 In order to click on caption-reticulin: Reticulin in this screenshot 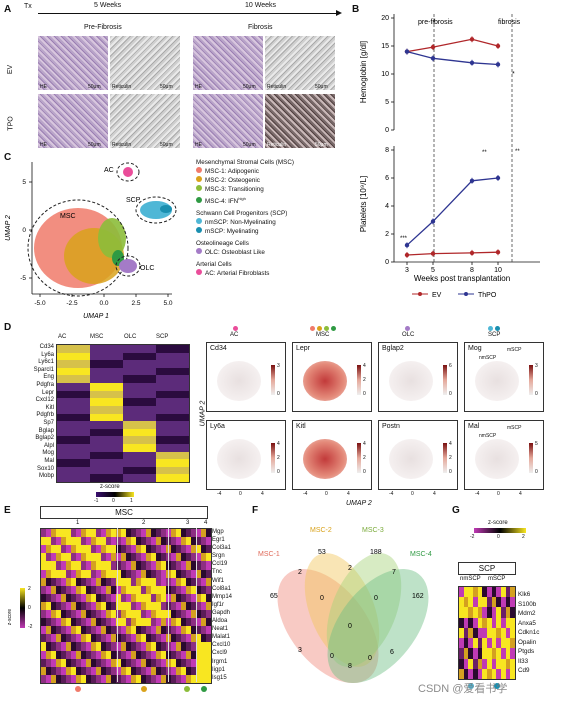, I will do `click(277, 145)`.